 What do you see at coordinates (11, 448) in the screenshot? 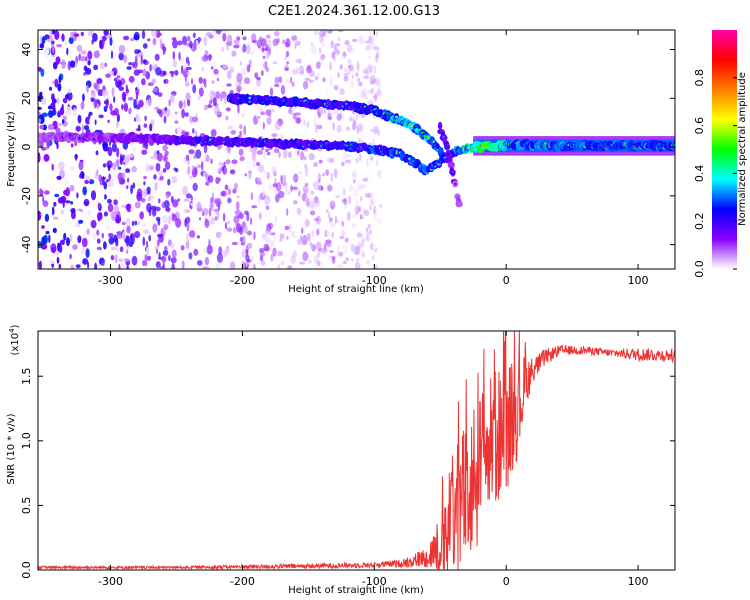
I see `snr-y-axis-label: SNR (10 * v/v)` at bounding box center [11, 448].